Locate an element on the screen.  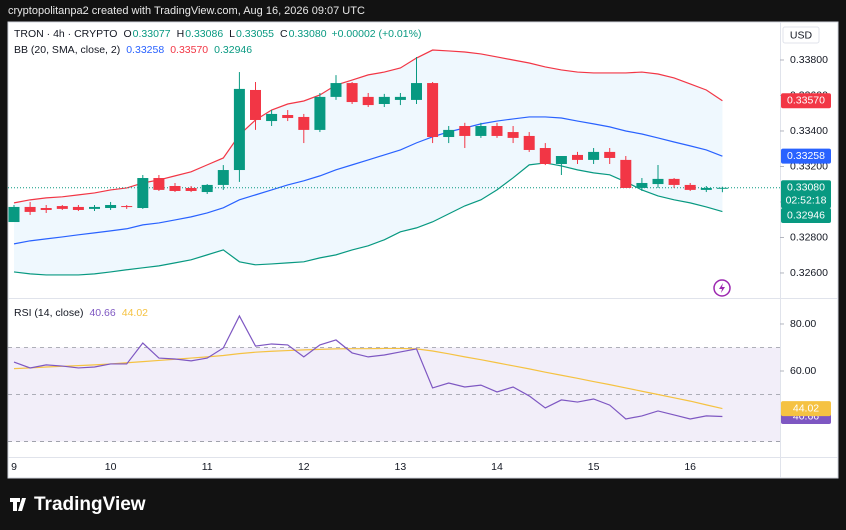
brand is located at coordinates (18, 504).